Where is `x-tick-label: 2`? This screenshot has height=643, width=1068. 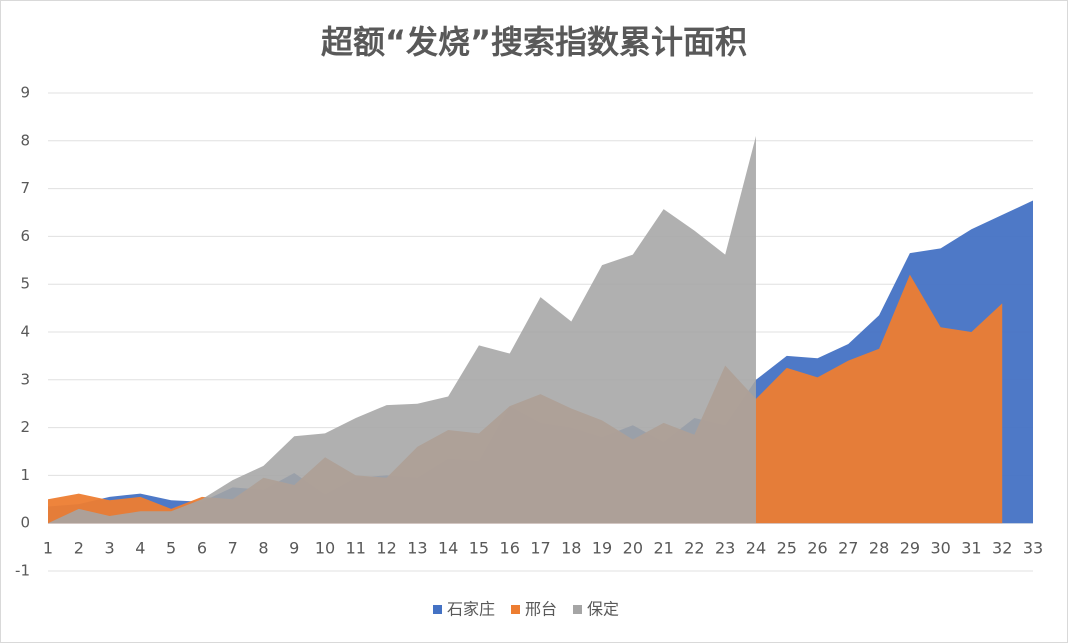 x-tick-label: 2 is located at coordinates (79, 548).